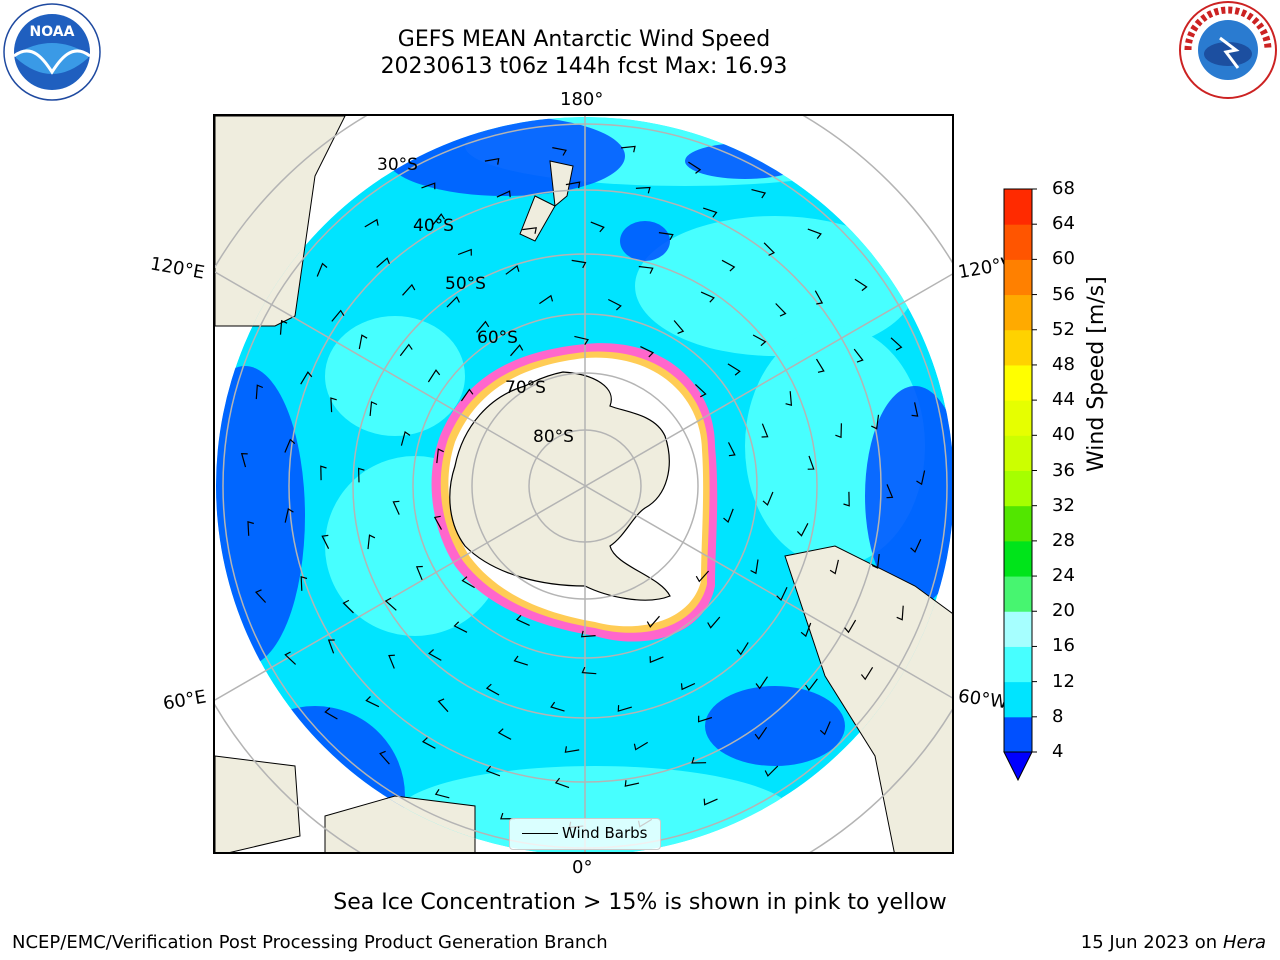 The image size is (1280, 960). What do you see at coordinates (1228, 52) in the screenshot?
I see `nws-logo` at bounding box center [1228, 52].